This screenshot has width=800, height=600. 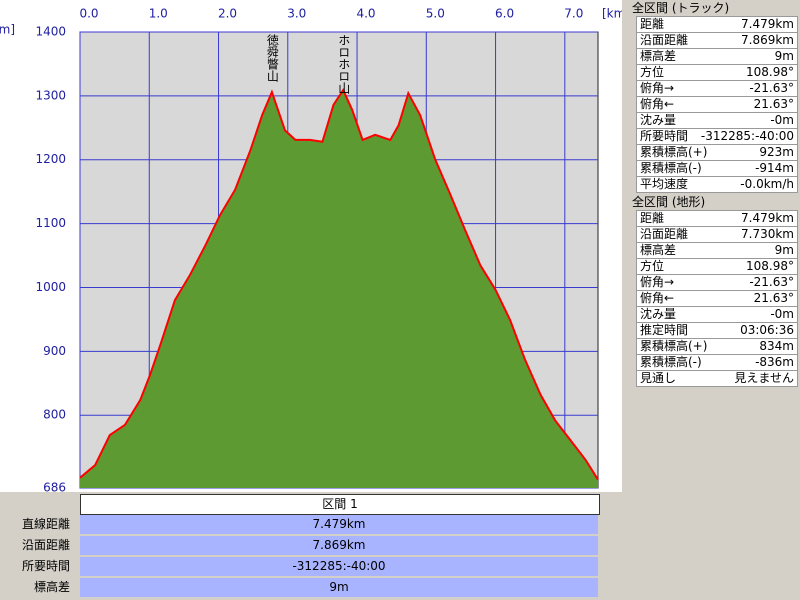 I want to click on section-title: 区間 1, so click(x=340, y=504).